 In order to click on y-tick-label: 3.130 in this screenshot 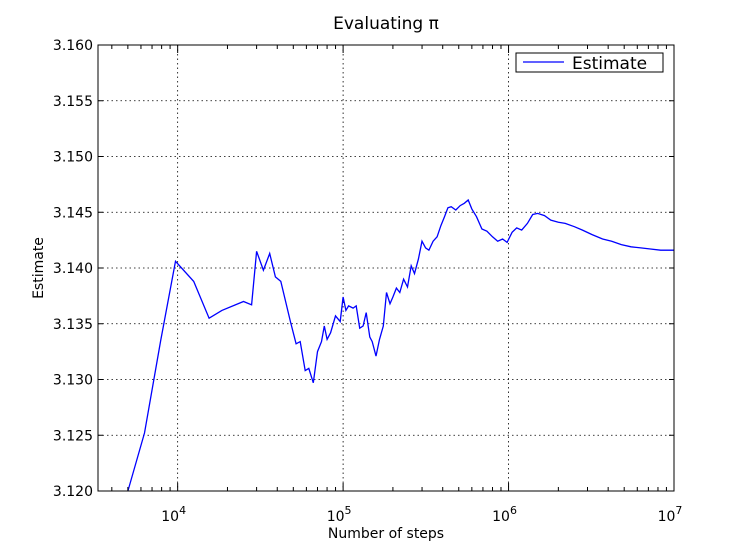, I will do `click(73, 381)`.